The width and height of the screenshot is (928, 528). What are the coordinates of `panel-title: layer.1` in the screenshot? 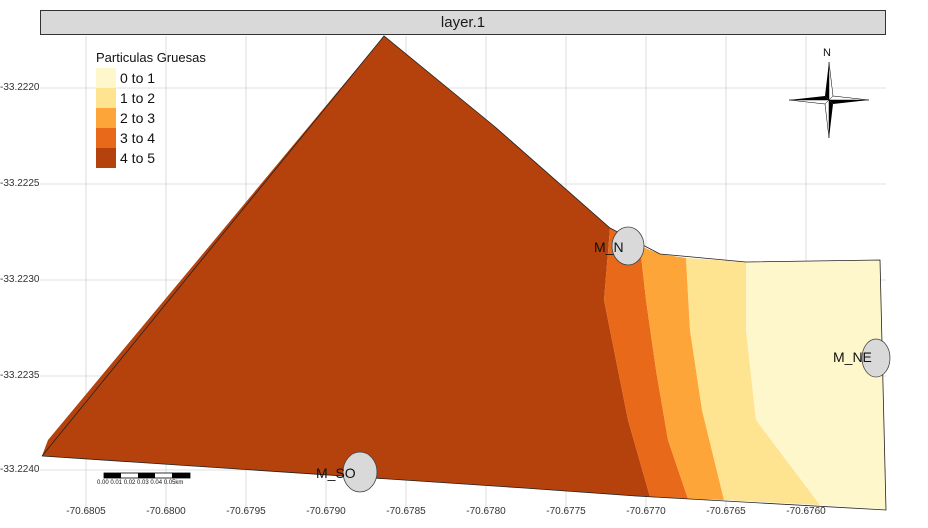 It's located at (463, 22).